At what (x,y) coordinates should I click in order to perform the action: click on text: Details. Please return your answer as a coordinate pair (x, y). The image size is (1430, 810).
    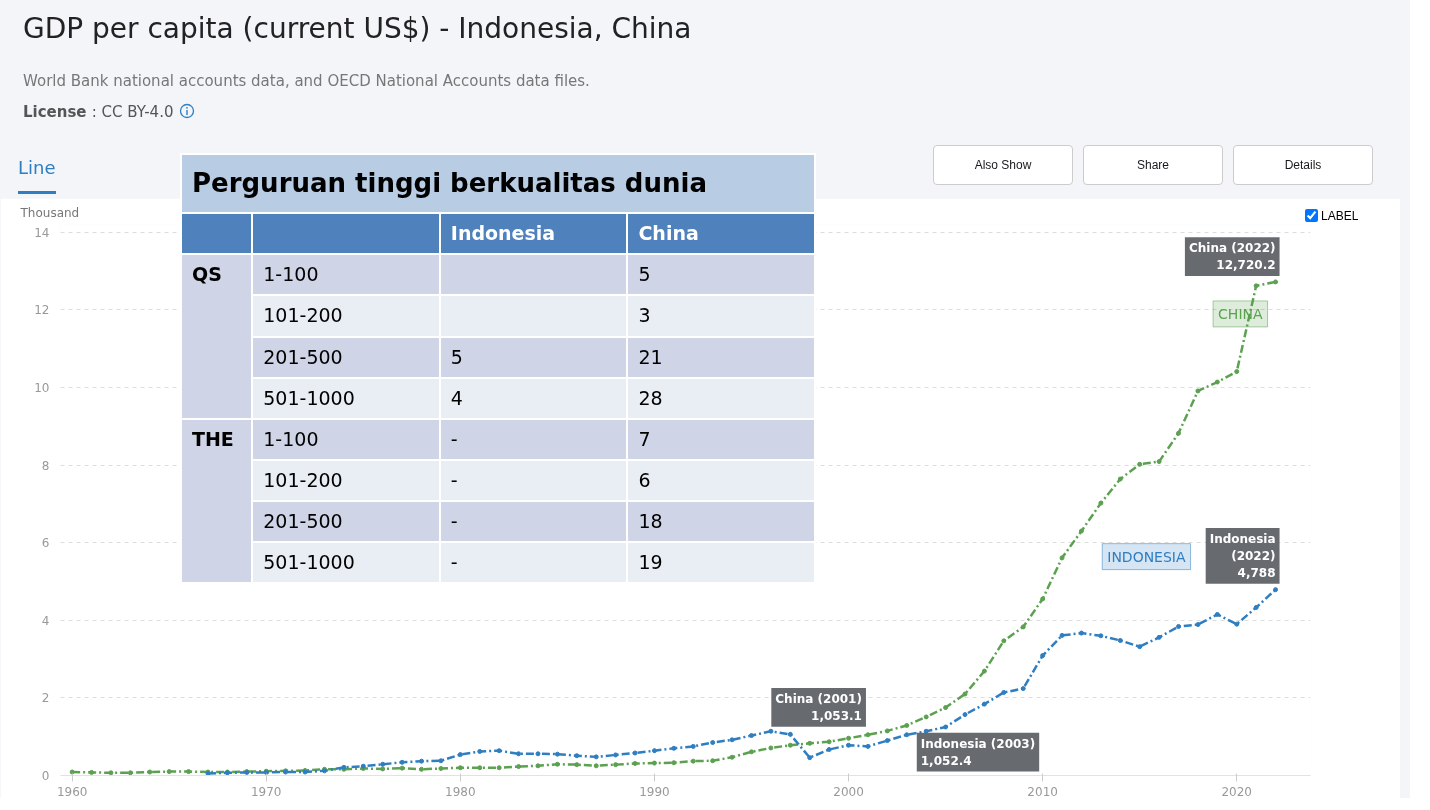
    Looking at the image, I should click on (1303, 165).